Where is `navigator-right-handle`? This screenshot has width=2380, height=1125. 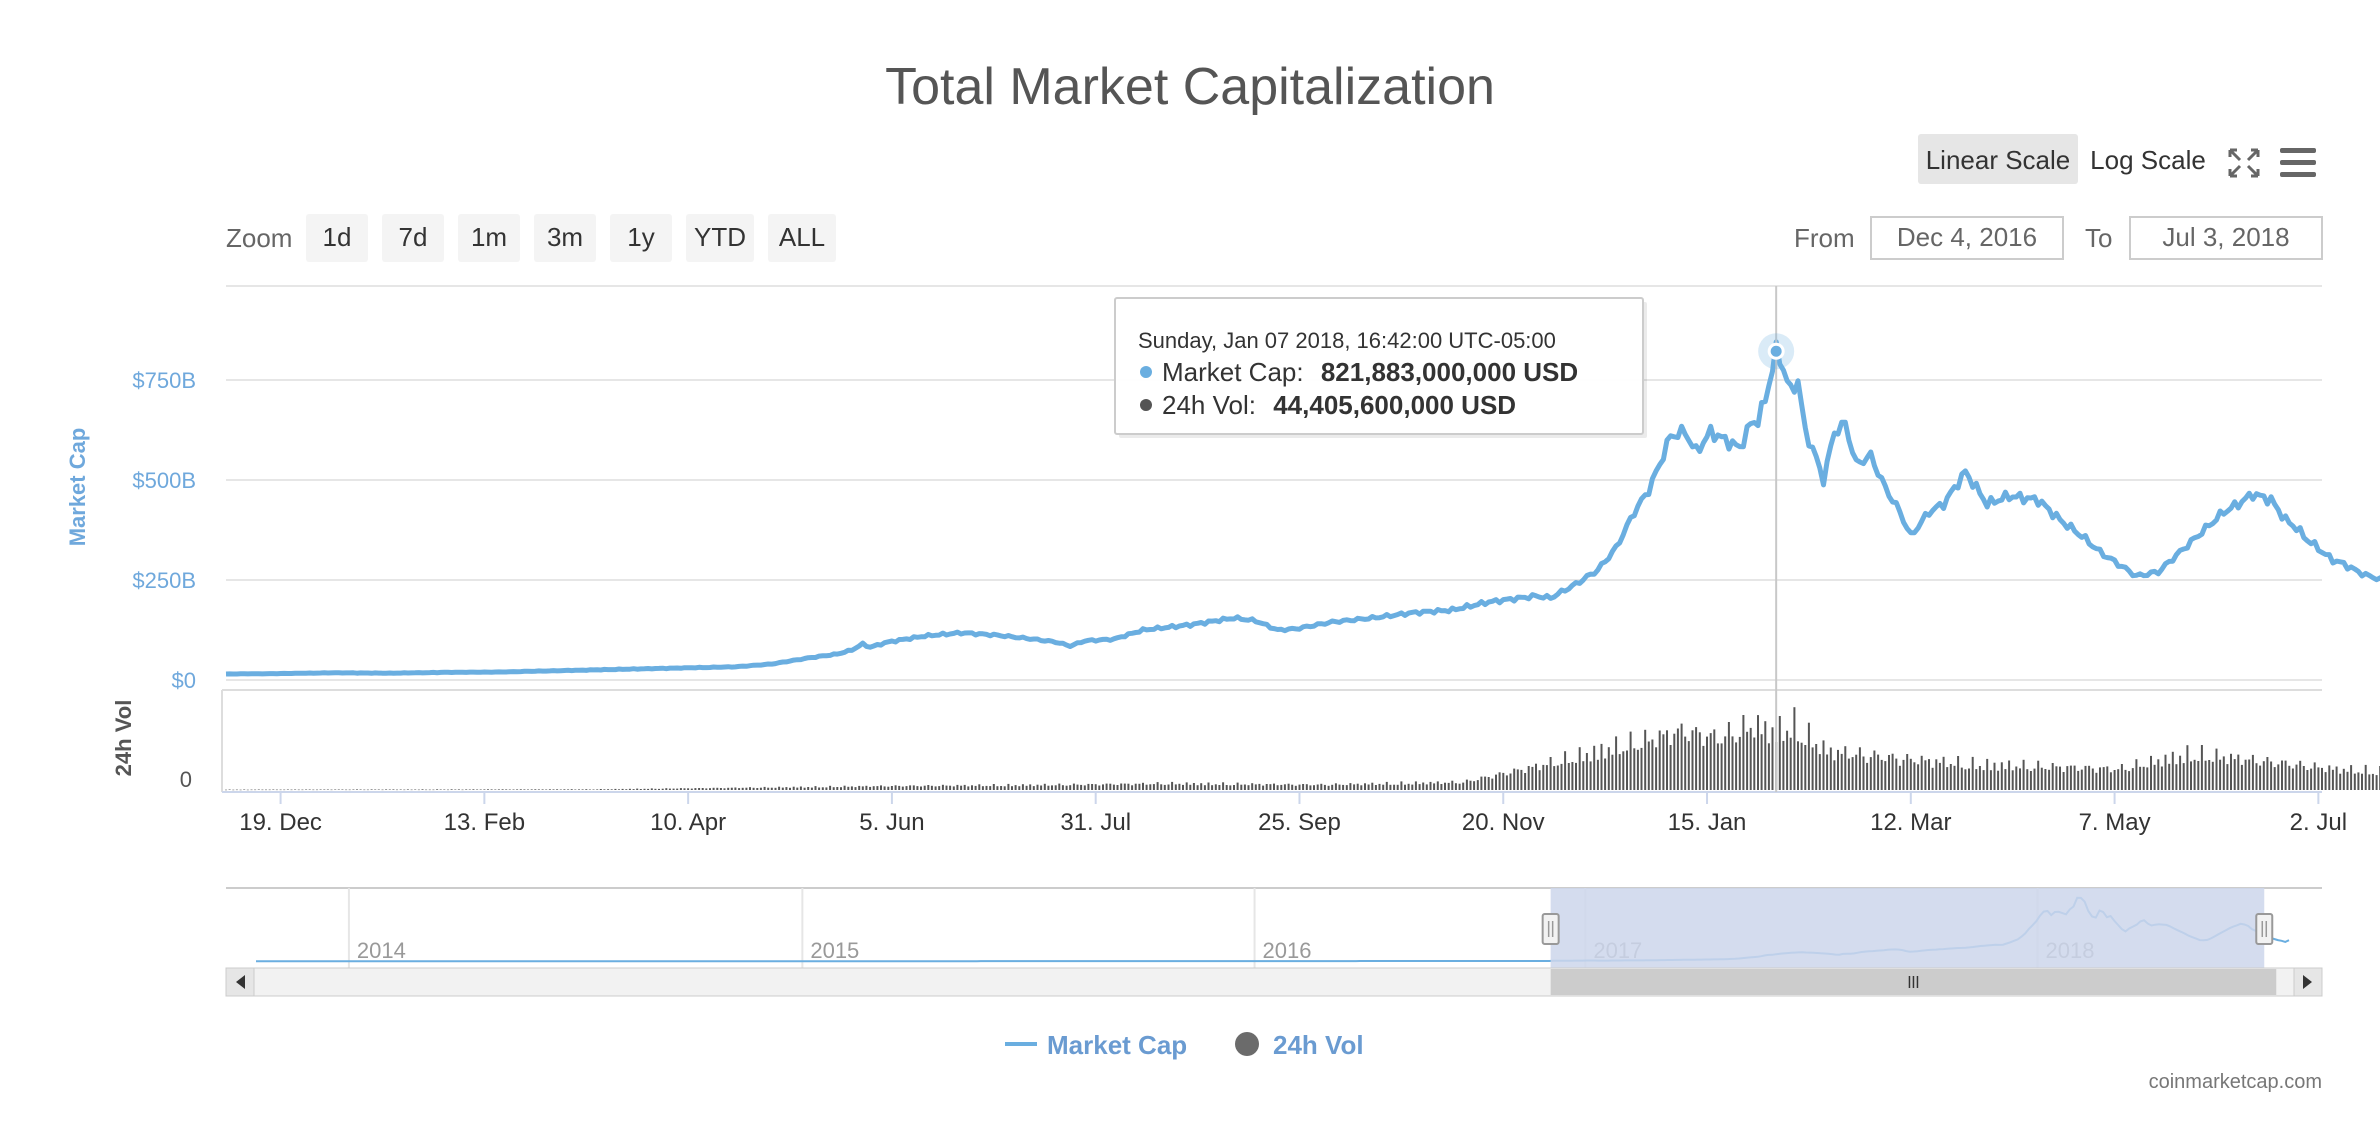 navigator-right-handle is located at coordinates (2264, 929).